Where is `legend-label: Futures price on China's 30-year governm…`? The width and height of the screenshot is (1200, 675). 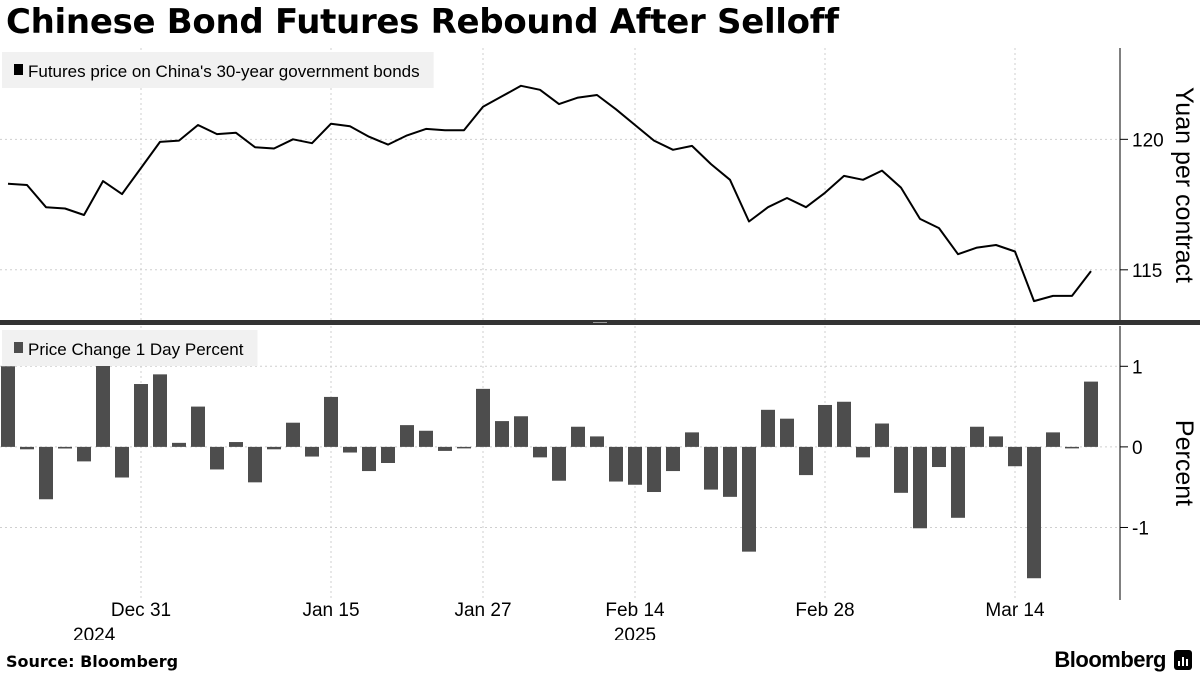
legend-label: Futures price on China's 30-year governm… is located at coordinates (224, 71).